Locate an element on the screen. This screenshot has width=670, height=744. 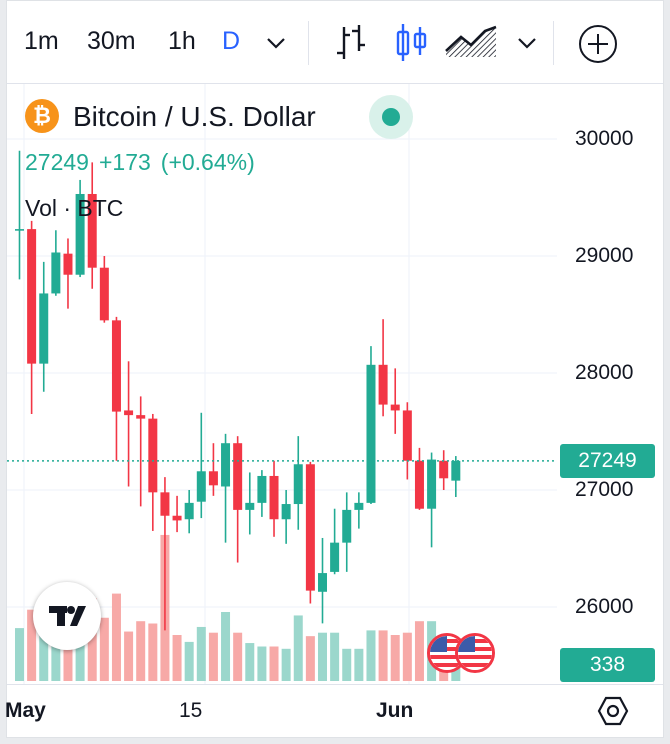
price-axis-label: 29000 is located at coordinates (604, 255).